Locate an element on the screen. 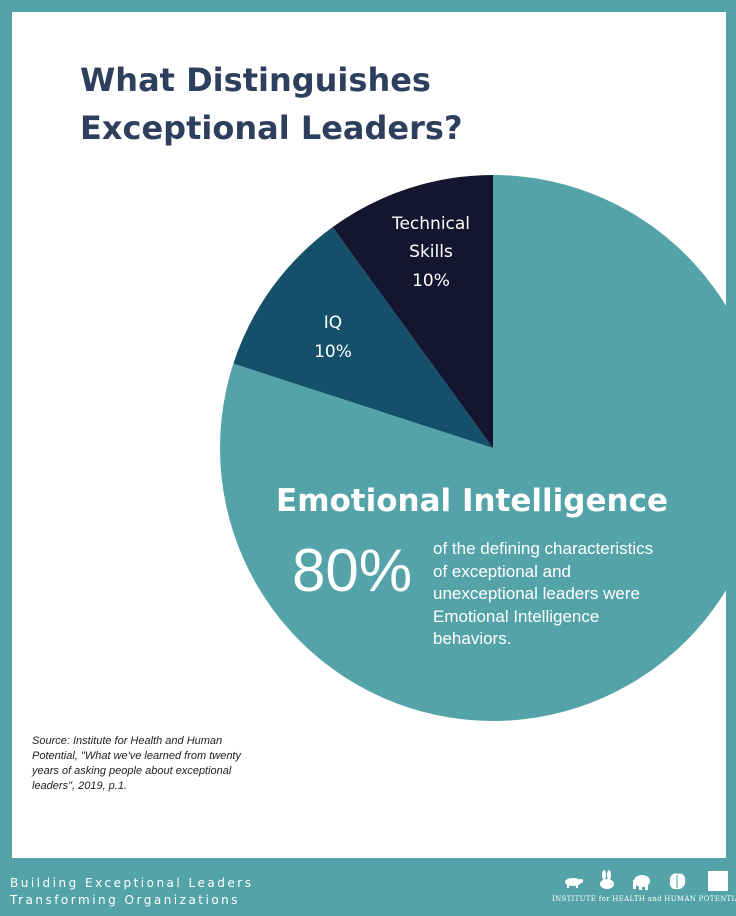 This screenshot has width=736, height=916. source-line-1: Source: Institute for Health and Human is located at coordinates (127, 741).